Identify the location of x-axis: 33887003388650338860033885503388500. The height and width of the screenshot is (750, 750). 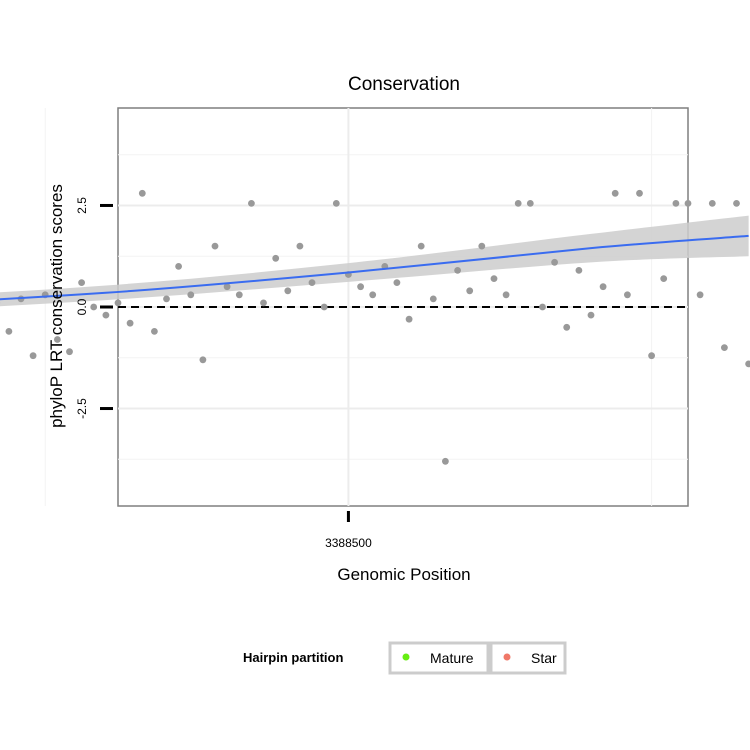
(348, 530).